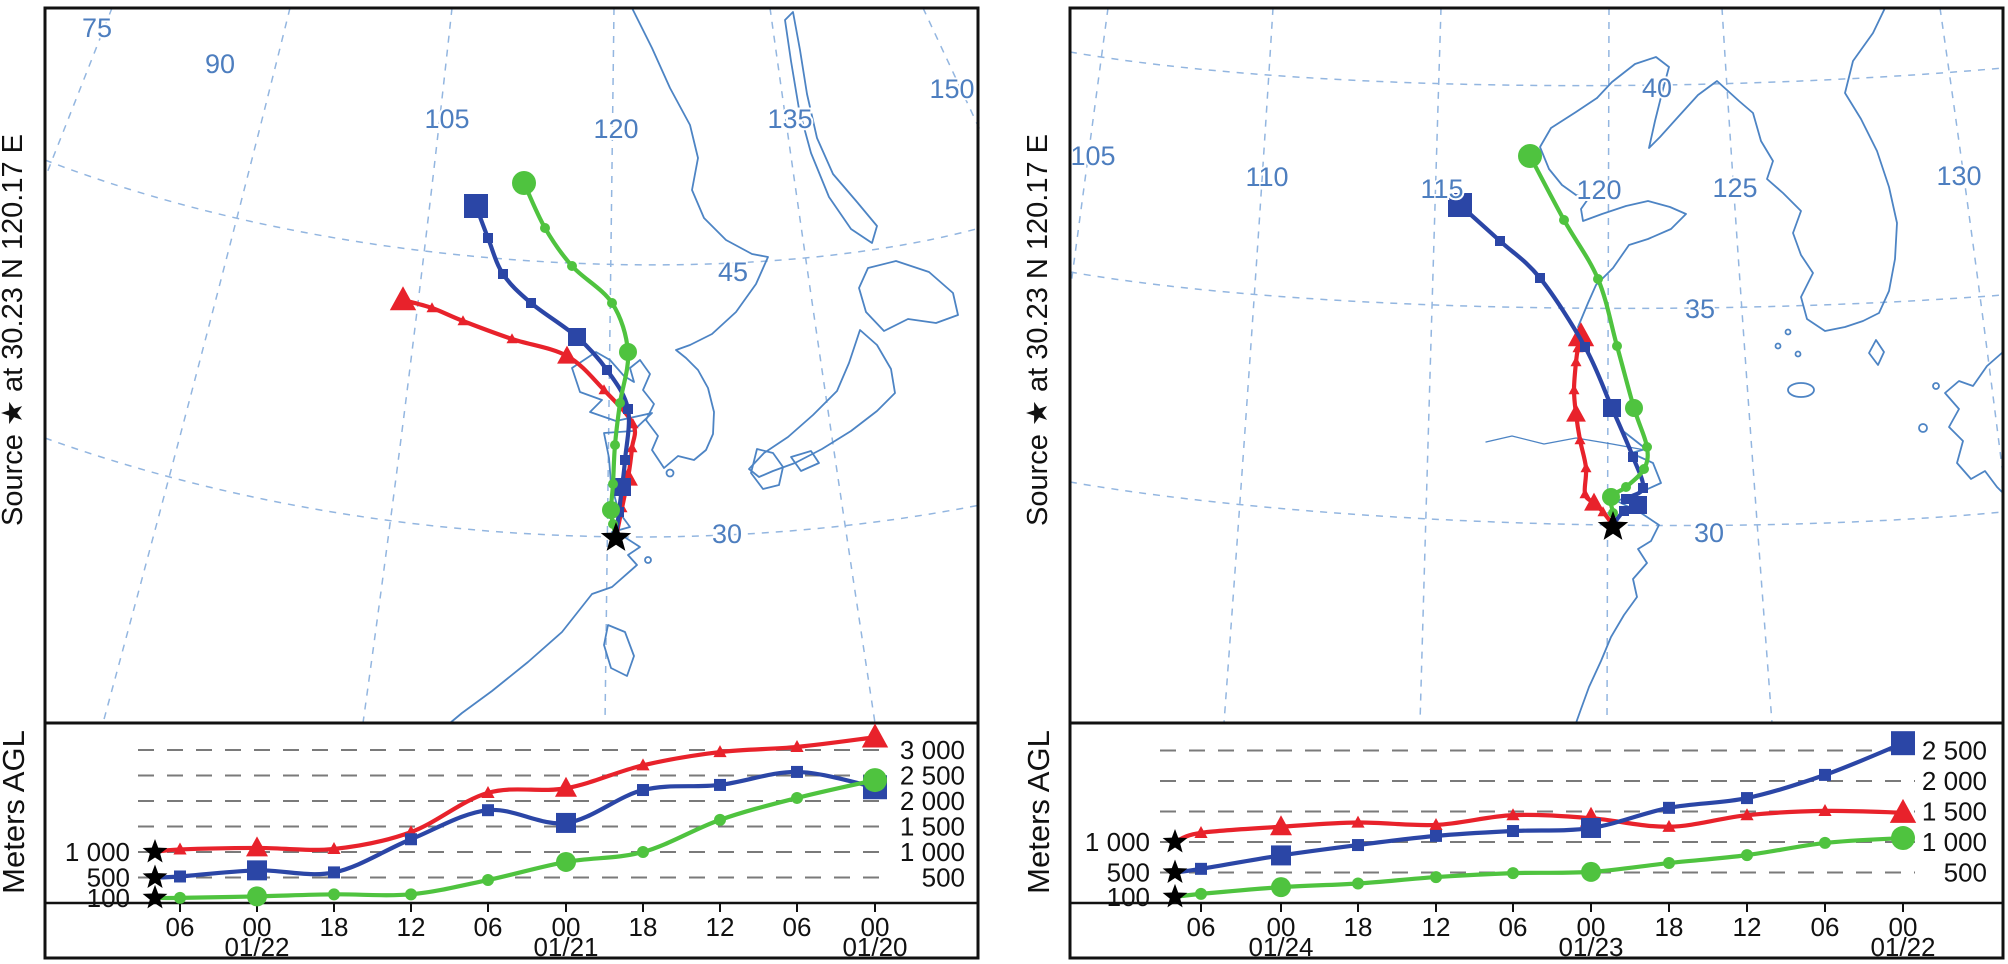 This screenshot has width=2008, height=964. I want to click on altitude-right-label: 1 500, so click(1954, 812).